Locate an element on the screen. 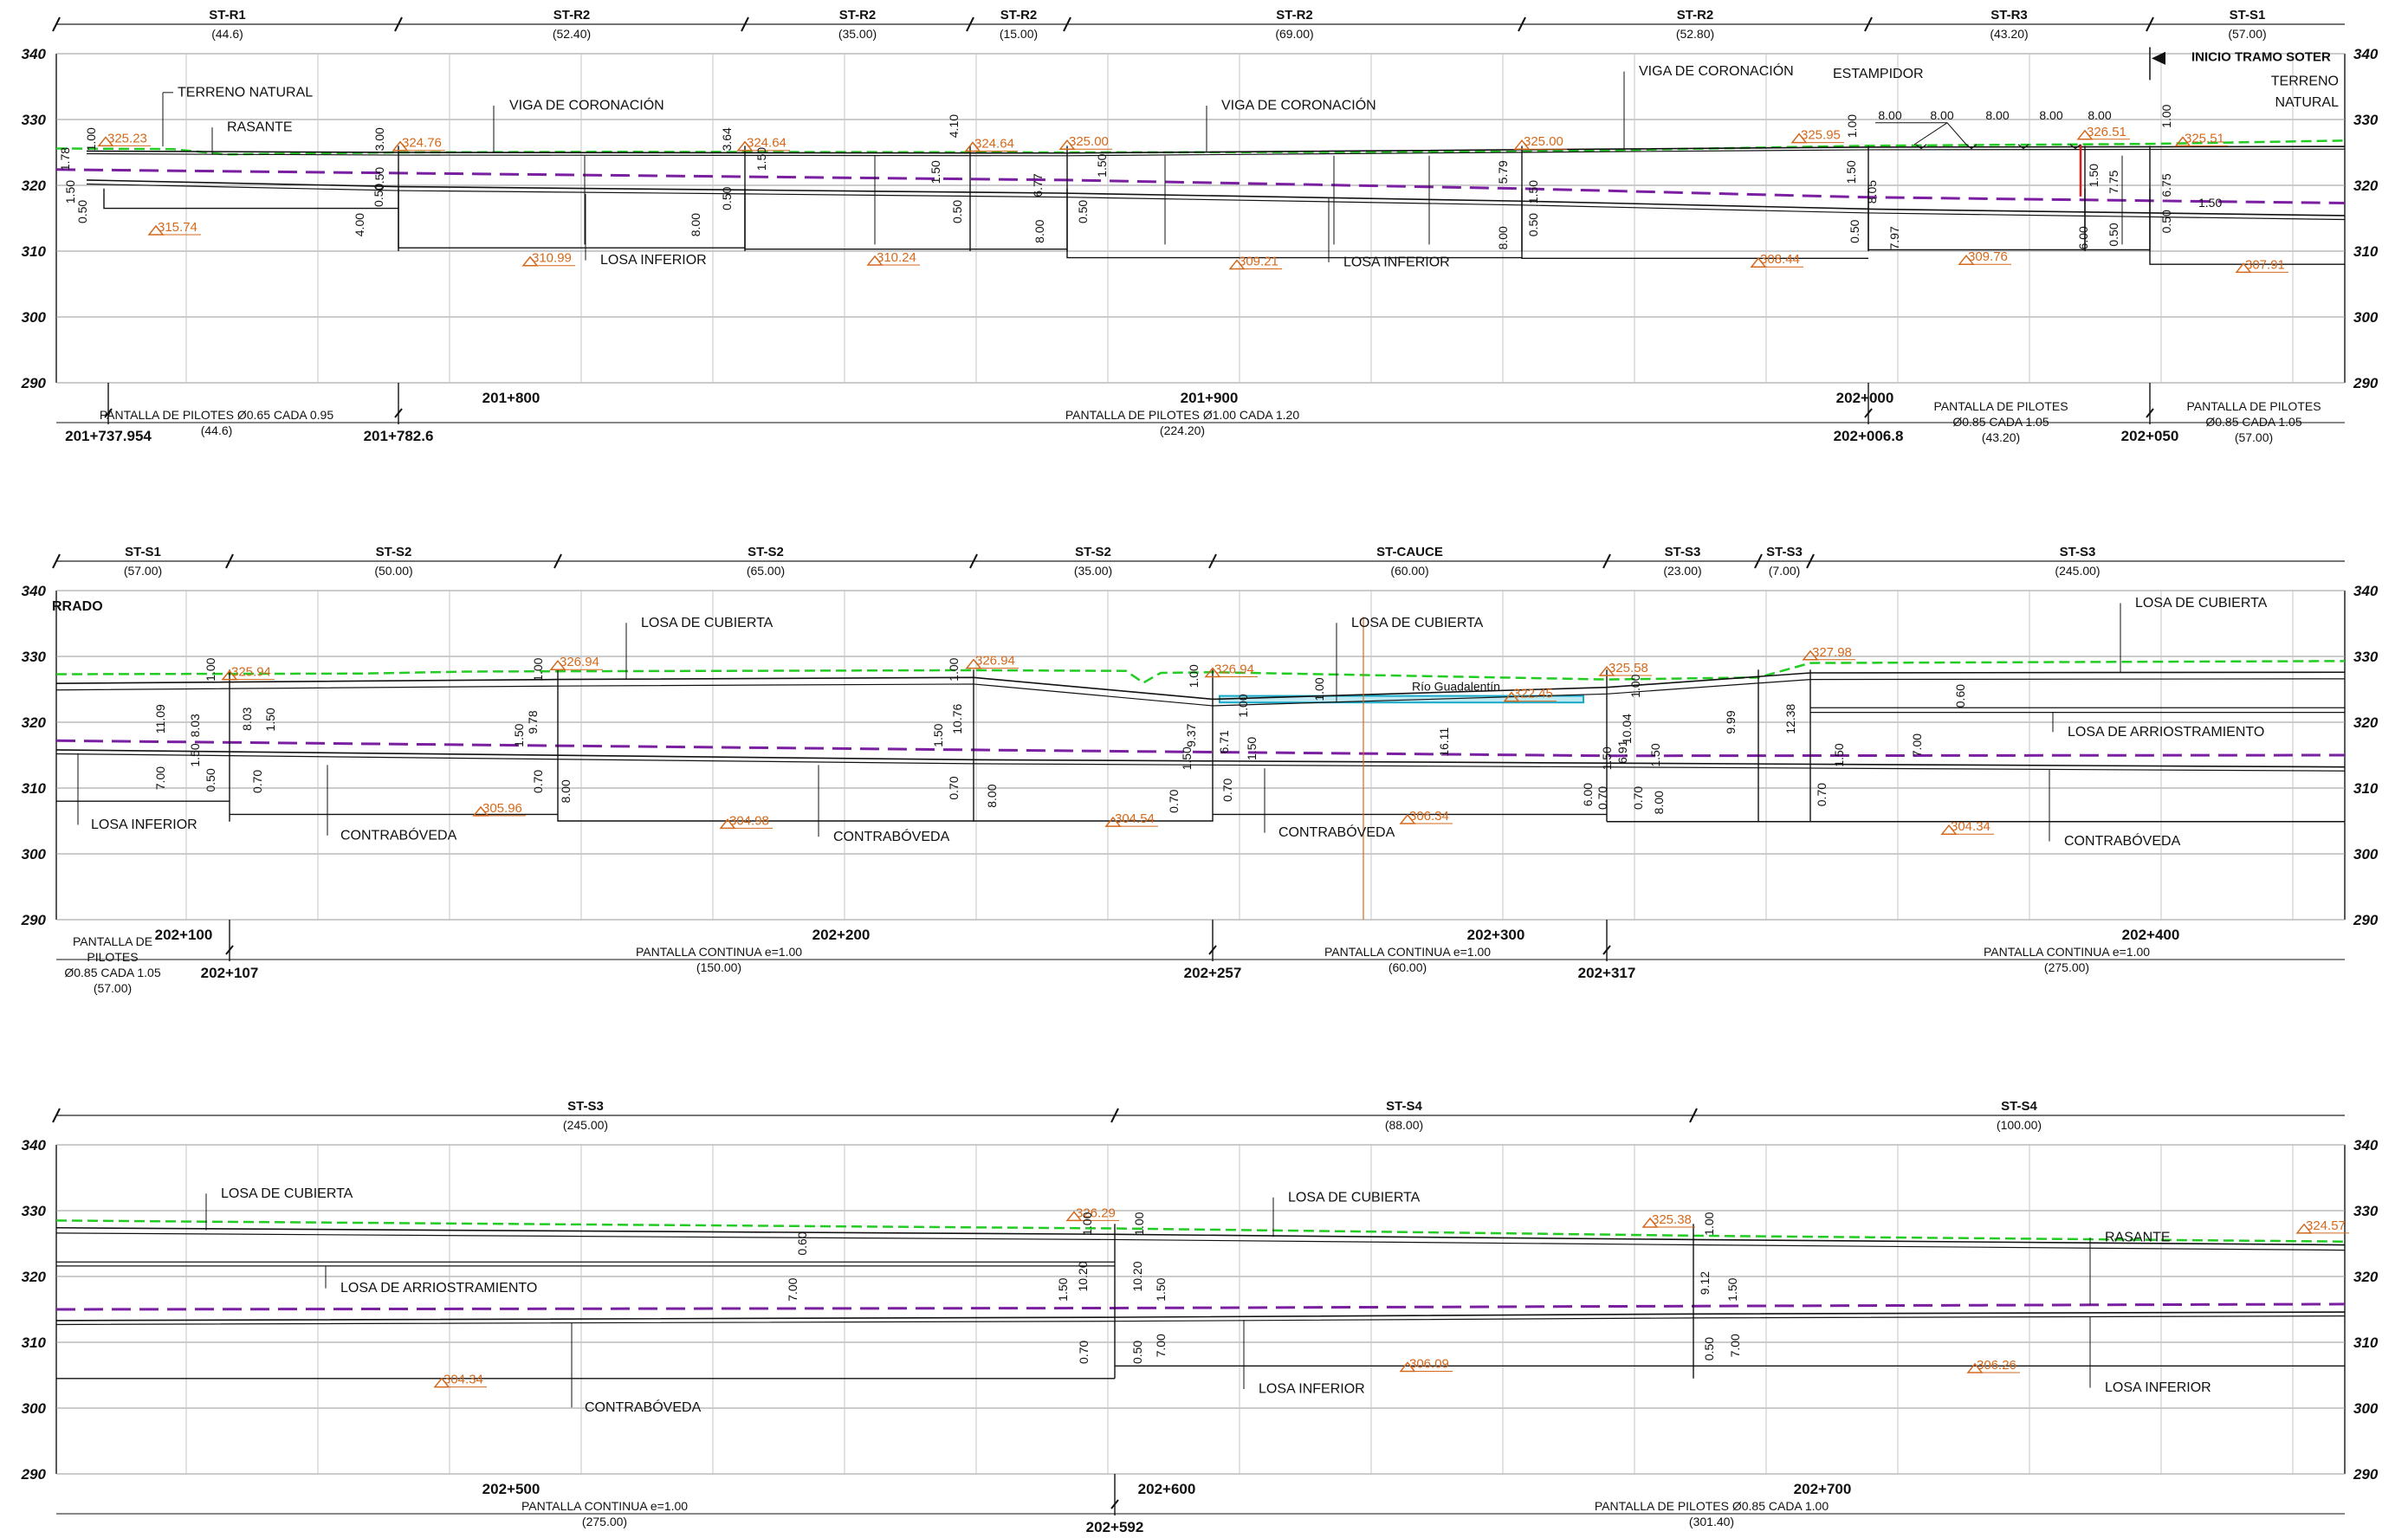 The width and height of the screenshot is (2408, 1538). dimension-label: 4.00 is located at coordinates (359, 224).